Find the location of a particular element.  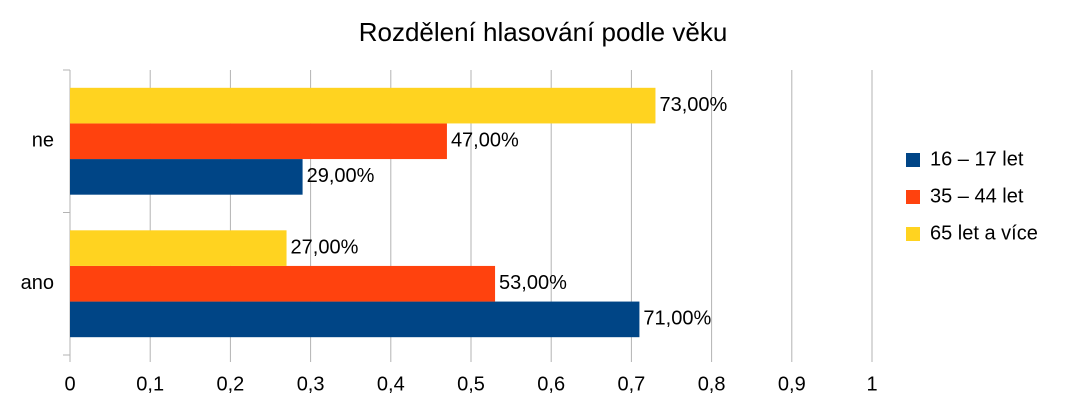

x-tick-label: 0,6 is located at coordinates (551, 384).